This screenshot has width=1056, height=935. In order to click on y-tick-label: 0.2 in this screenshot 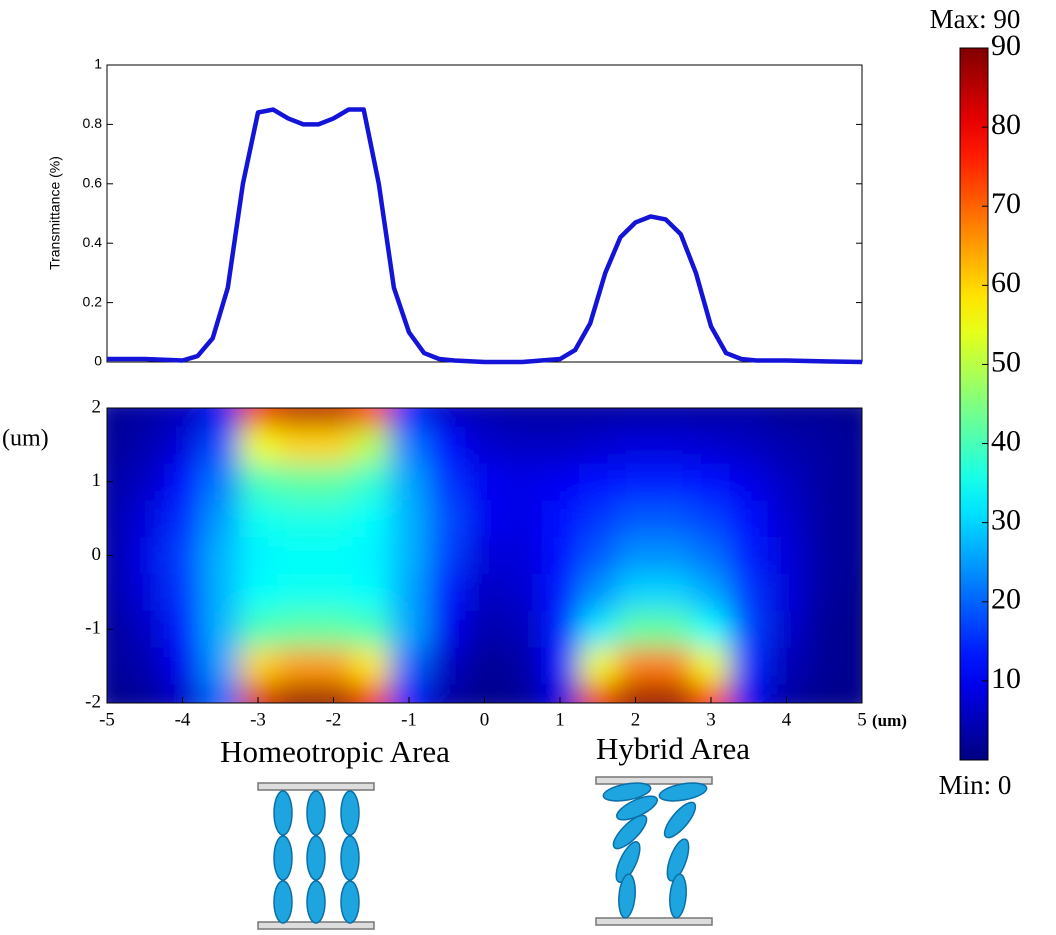, I will do `click(93, 301)`.